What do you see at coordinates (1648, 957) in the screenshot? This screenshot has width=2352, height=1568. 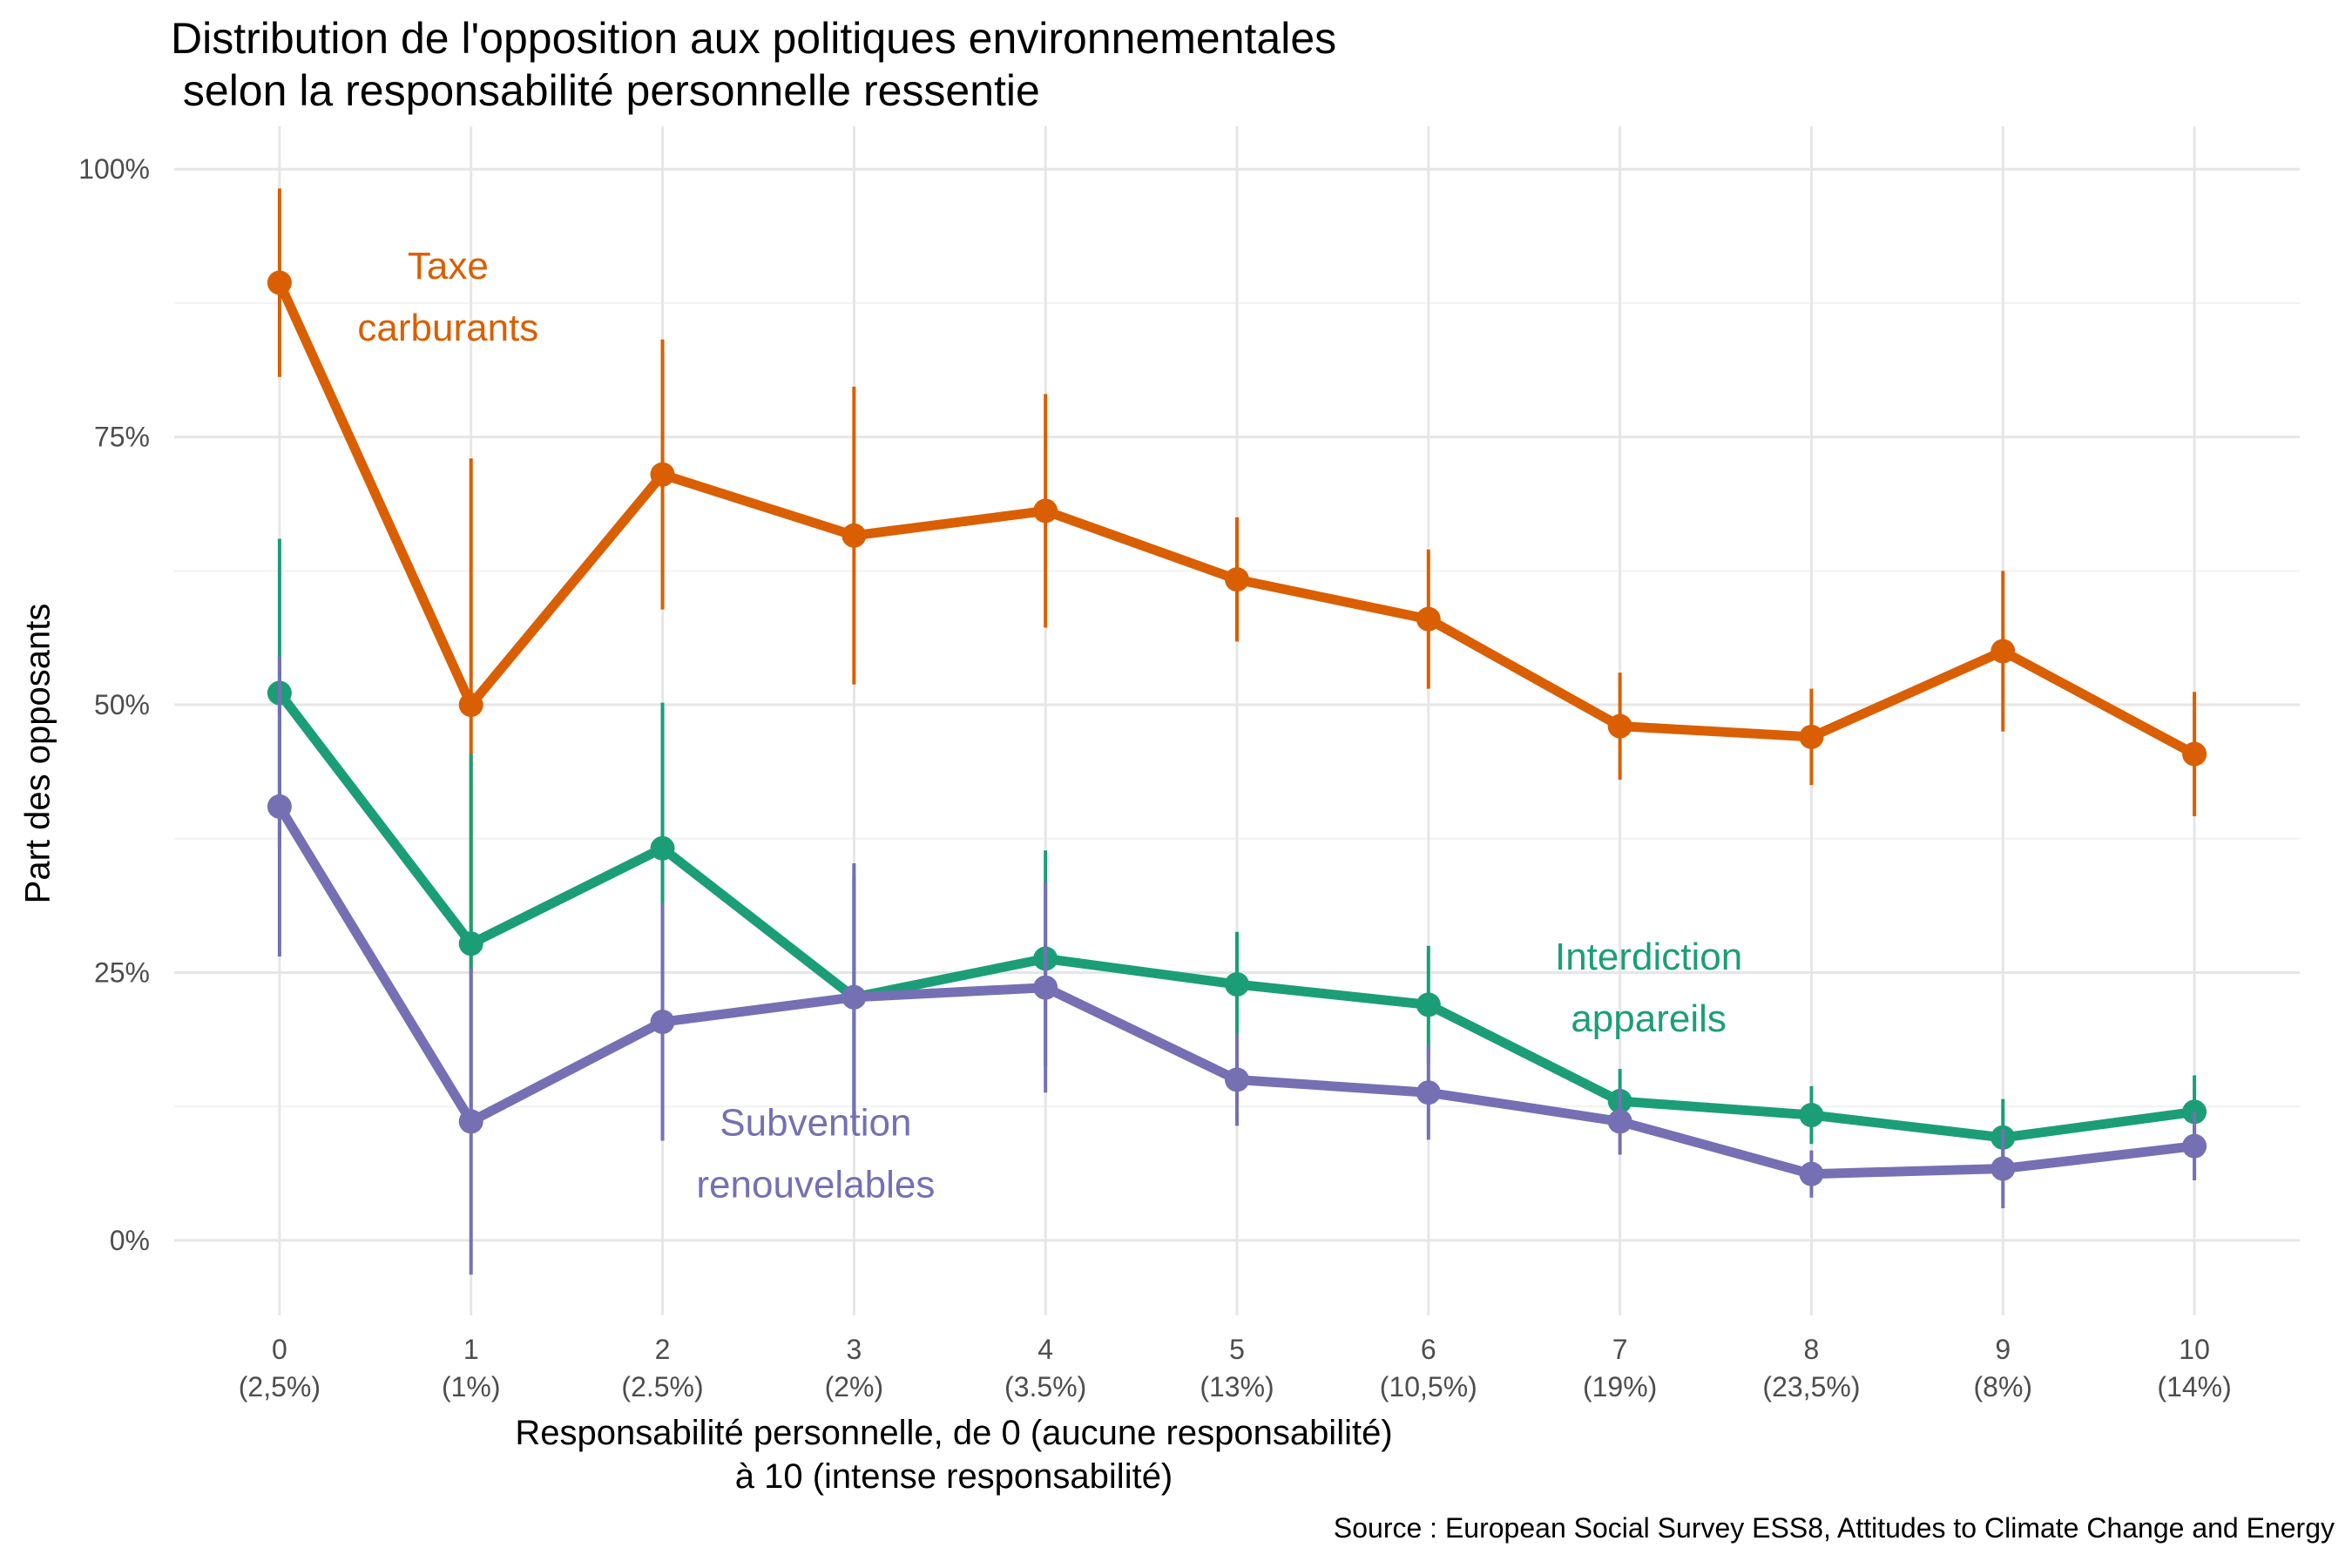 I see `series-label-line: Interdiction` at bounding box center [1648, 957].